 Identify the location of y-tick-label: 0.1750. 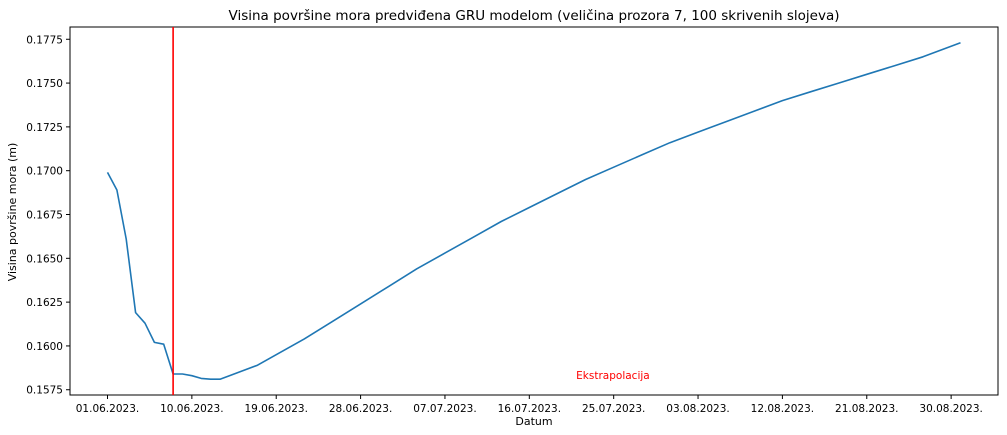
(44, 84).